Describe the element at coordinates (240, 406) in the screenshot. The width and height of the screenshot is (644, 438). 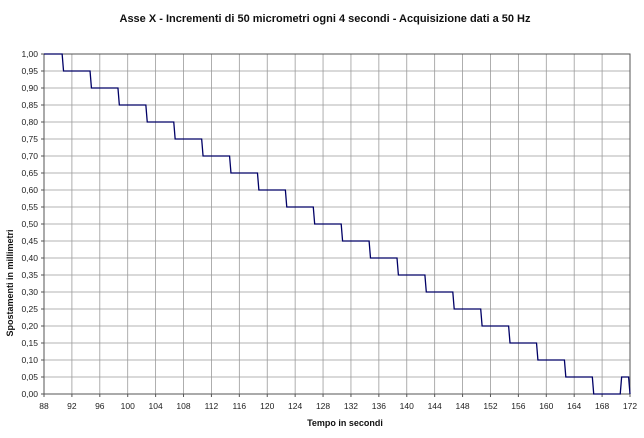
I see `x-tick-label: 116` at that location.